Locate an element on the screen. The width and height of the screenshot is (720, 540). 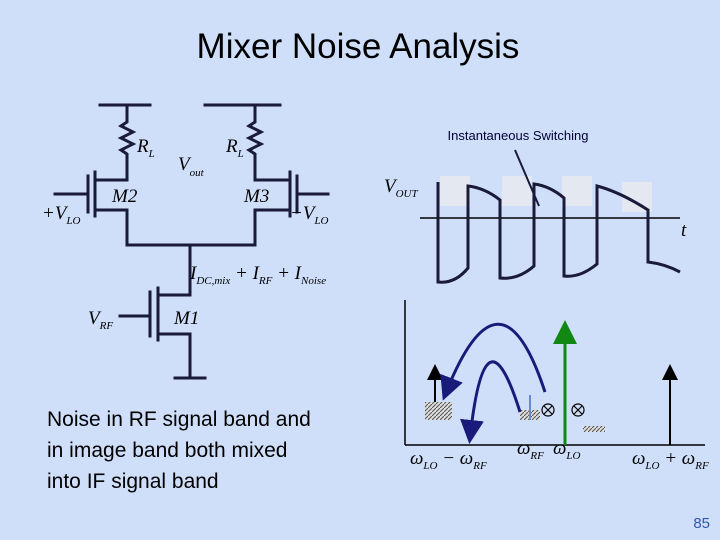
waveform: Instantaneous Switching VOUT t is located at coordinates (535, 206).